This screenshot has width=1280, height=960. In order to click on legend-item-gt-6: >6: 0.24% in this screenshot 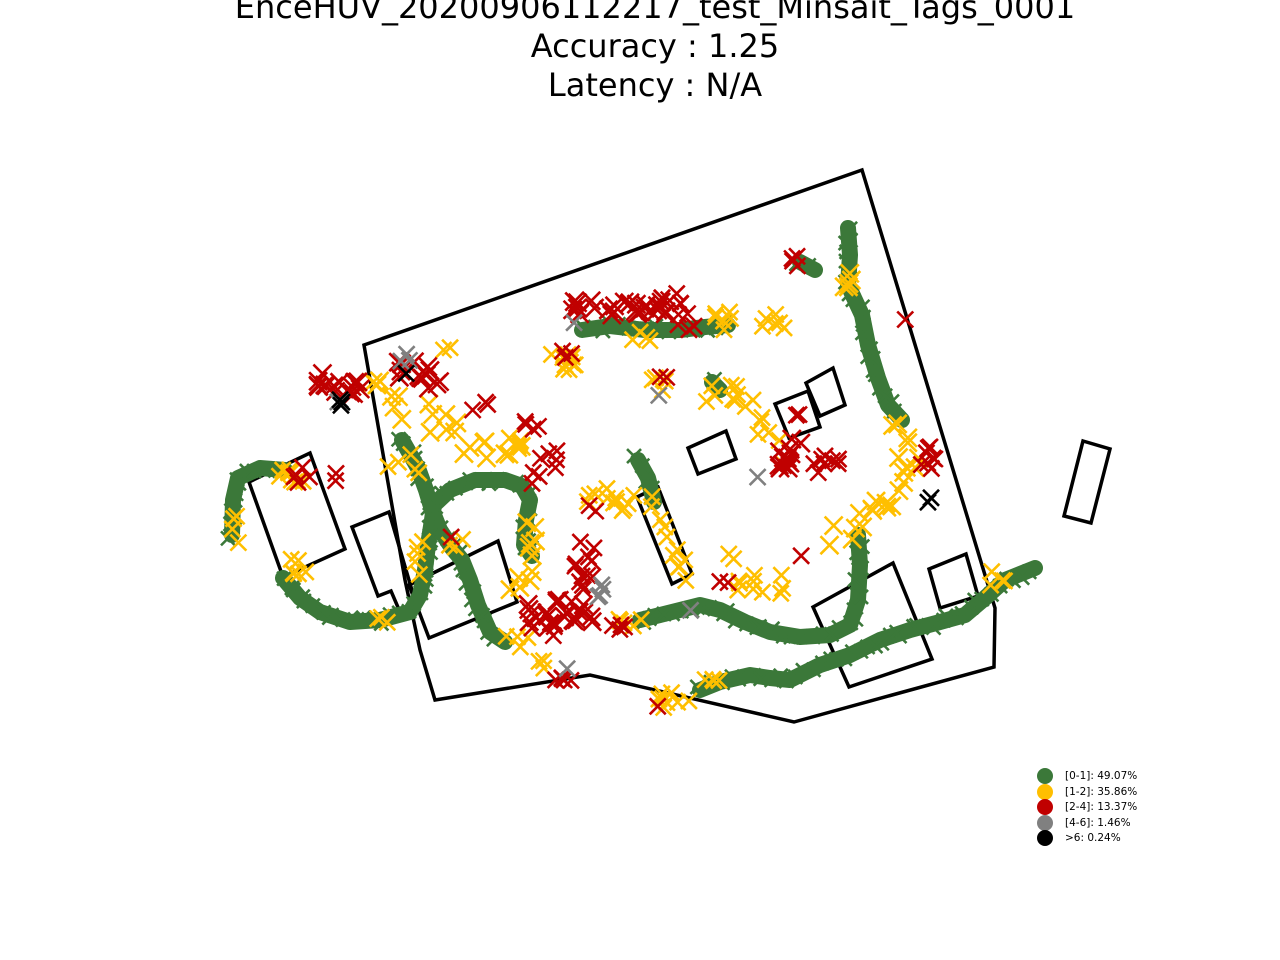, I will do `click(1099, 837)`.